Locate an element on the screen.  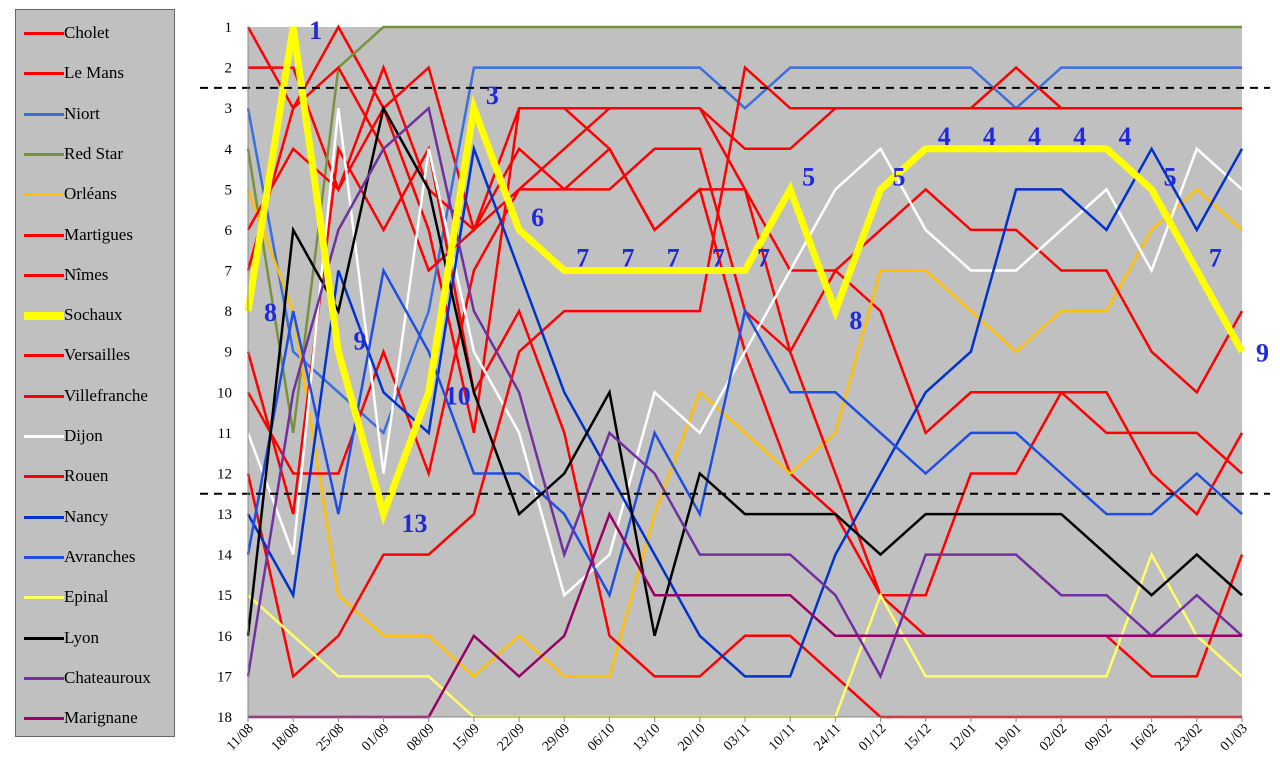
legend-item: Nîmes is located at coordinates (96, 275).